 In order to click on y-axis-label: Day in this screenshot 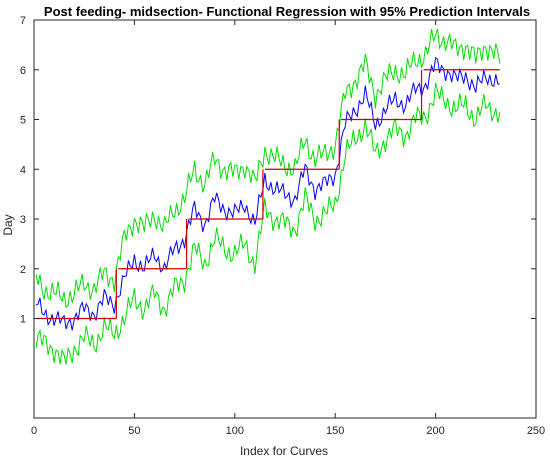, I will do `click(8, 224)`.